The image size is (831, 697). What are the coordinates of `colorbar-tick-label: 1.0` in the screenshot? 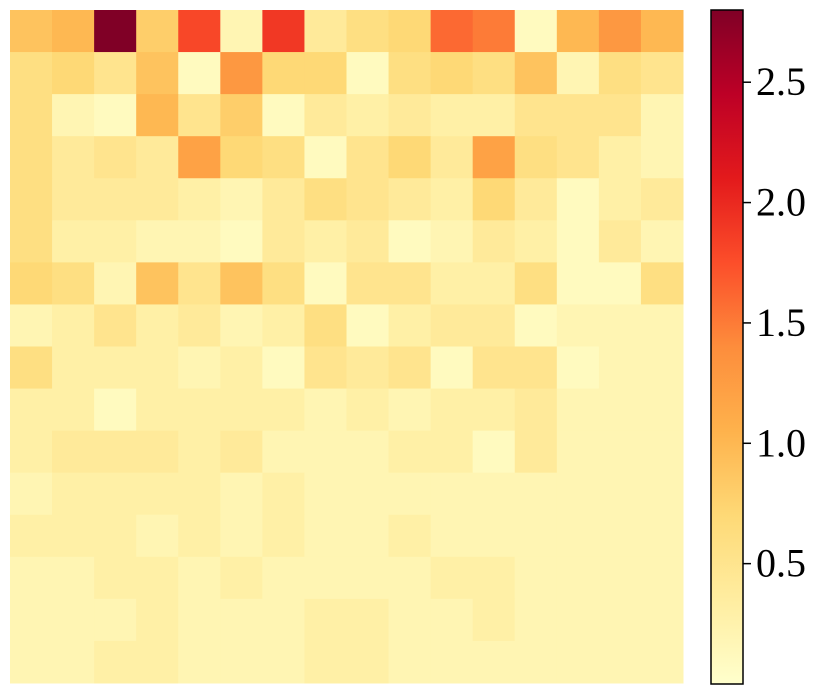 It's located at (781, 442).